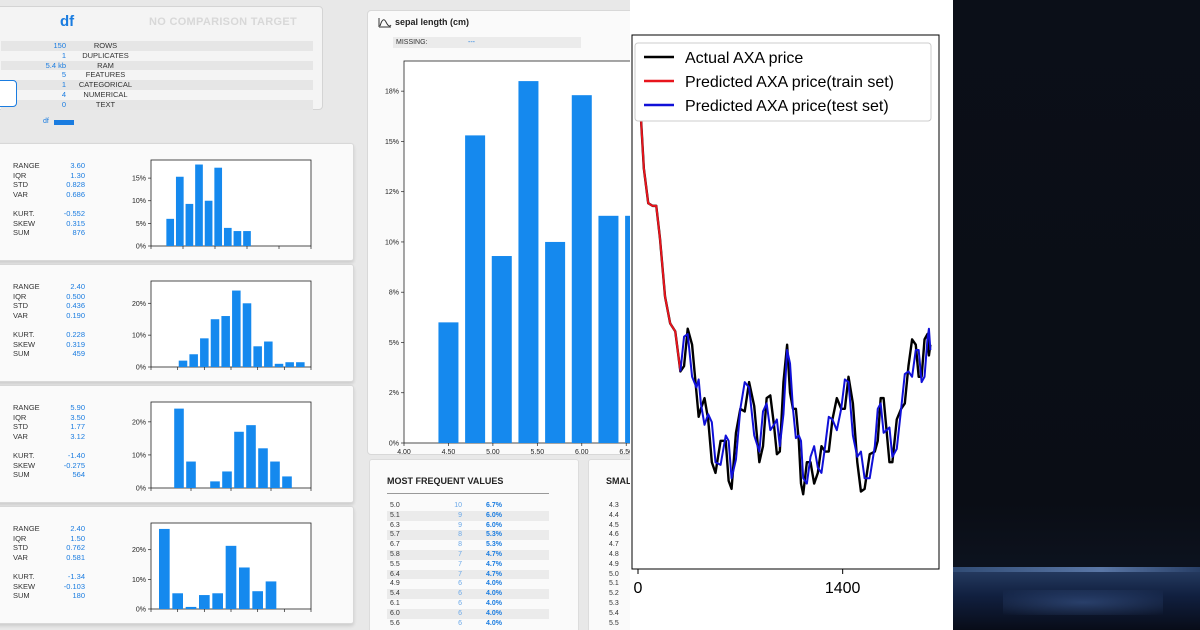 Image resolution: width=1200 pixels, height=630 pixels. I want to click on df-stat-label: RAM, so click(105, 65).